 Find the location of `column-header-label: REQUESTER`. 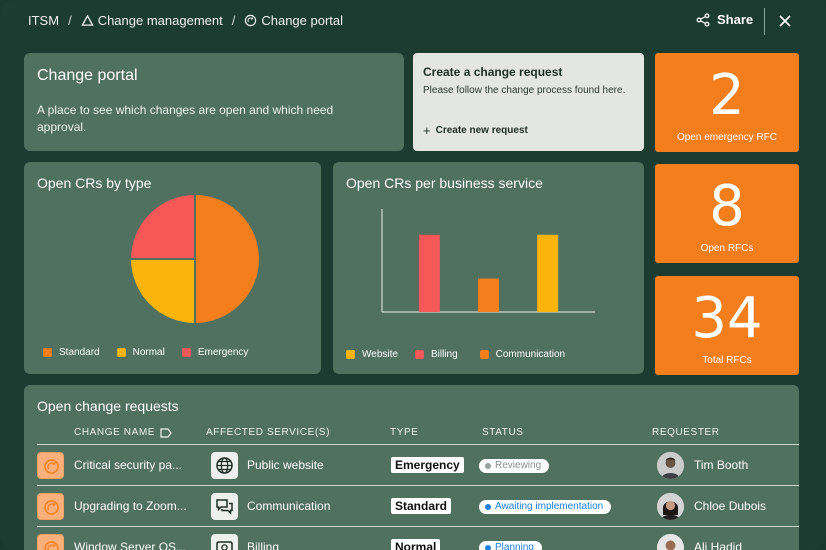

column-header-label: REQUESTER is located at coordinates (686, 432).